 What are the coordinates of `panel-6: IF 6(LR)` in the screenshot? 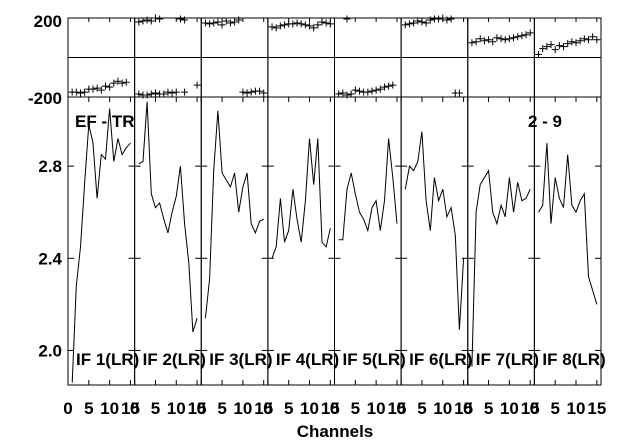 It's located at (436, 200).